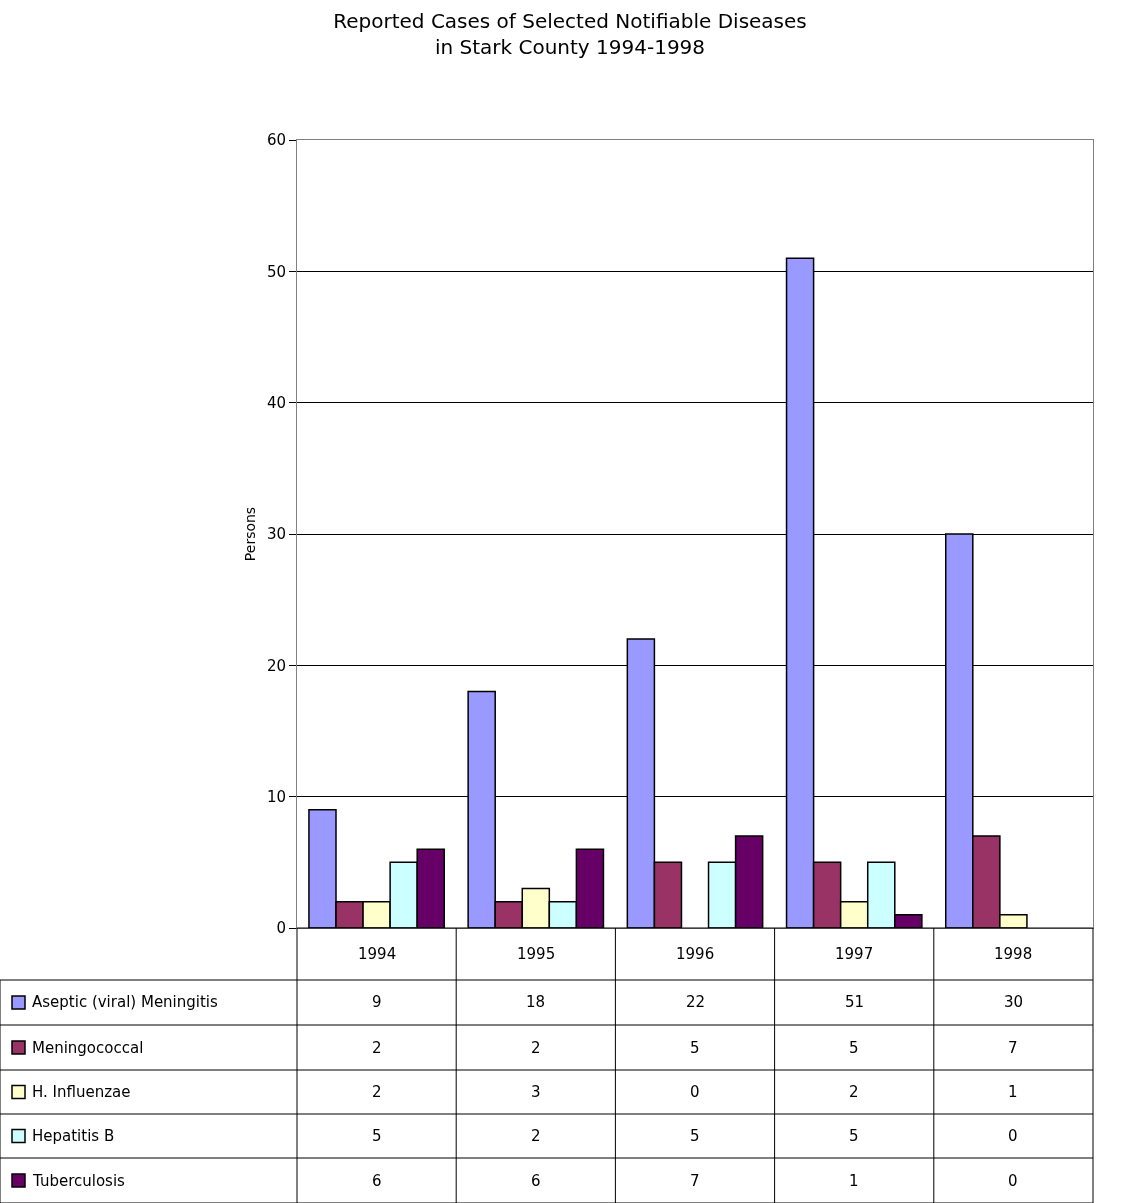 The width and height of the screenshot is (1140, 1203). Describe the element at coordinates (276, 140) in the screenshot. I see `y-tick-label: 60` at that location.